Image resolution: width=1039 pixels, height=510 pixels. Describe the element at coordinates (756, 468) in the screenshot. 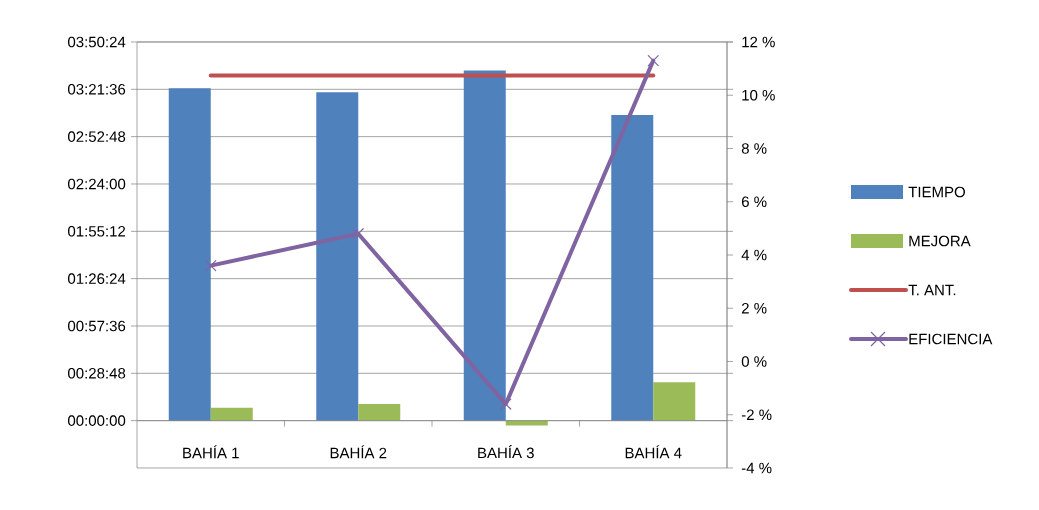

I see `y2-tick-label: -4 %` at that location.